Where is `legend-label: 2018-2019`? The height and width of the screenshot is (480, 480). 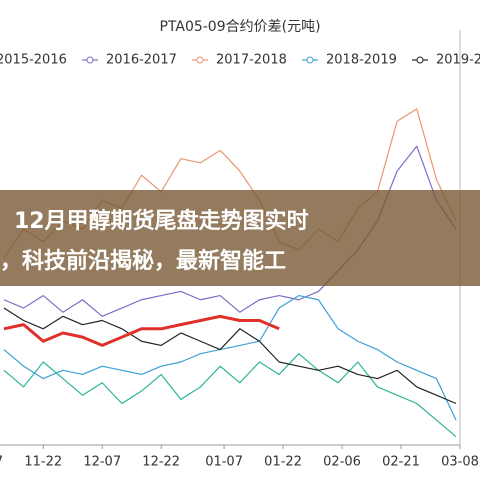 legend-label: 2018-2019 is located at coordinates (361, 60).